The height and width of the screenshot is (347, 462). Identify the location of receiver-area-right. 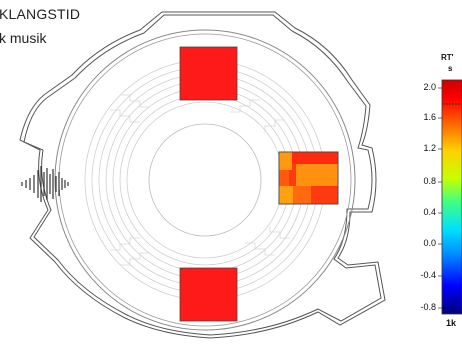
(308, 178).